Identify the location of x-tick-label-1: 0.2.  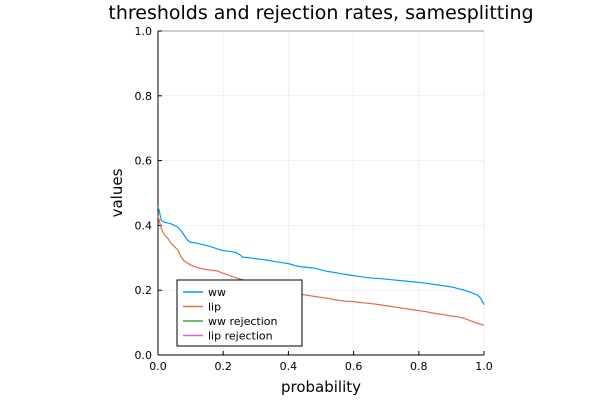
(223, 366).